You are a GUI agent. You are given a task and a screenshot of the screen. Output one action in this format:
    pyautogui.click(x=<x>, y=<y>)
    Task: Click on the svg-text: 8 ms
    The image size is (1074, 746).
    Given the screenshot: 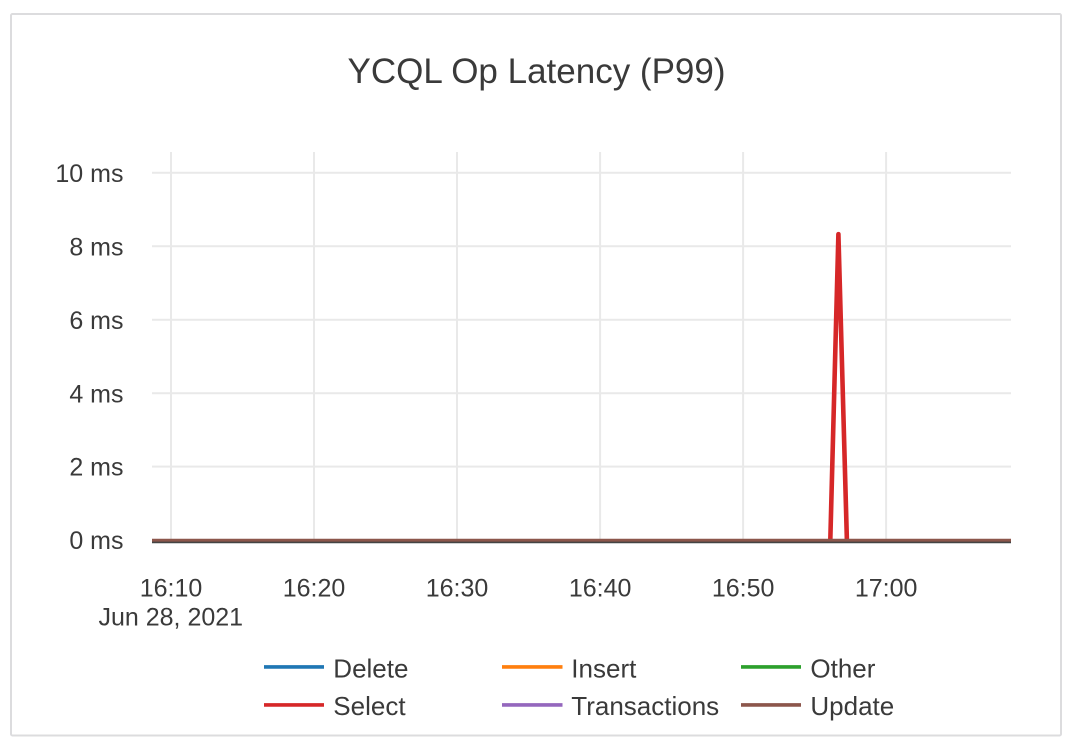 What is the action you would take?
    pyautogui.click(x=96, y=247)
    